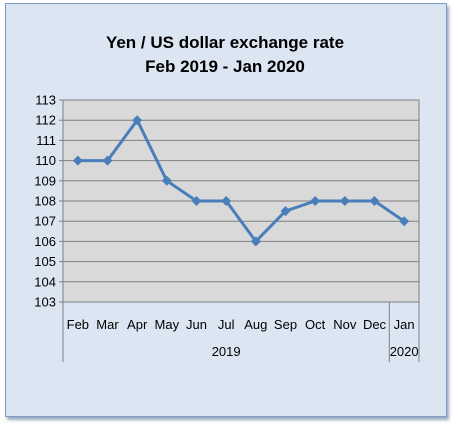  What do you see at coordinates (404, 351) in the screenshot?
I see `year-group-label: 2020` at bounding box center [404, 351].